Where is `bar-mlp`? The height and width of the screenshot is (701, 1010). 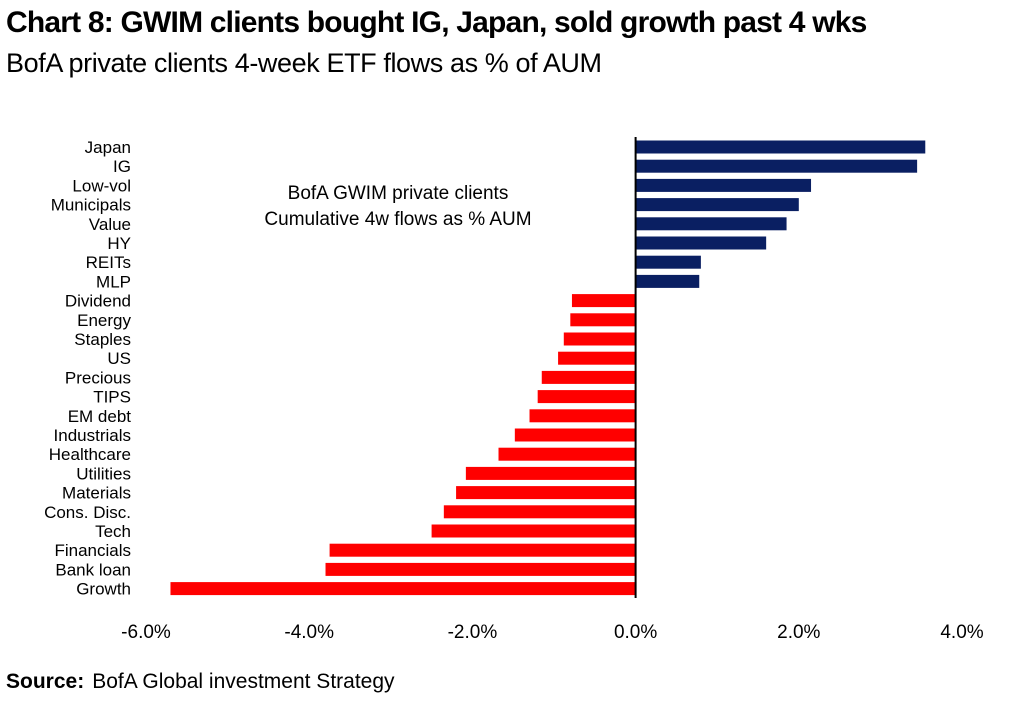
bar-mlp is located at coordinates (667, 281).